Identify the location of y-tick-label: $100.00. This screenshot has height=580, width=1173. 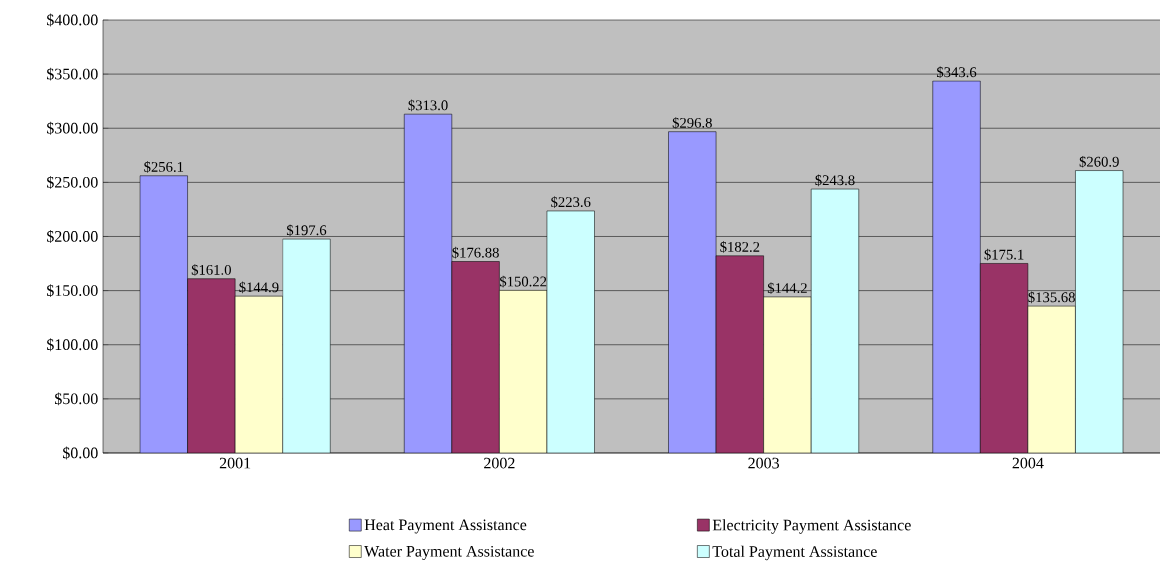
(72, 345).